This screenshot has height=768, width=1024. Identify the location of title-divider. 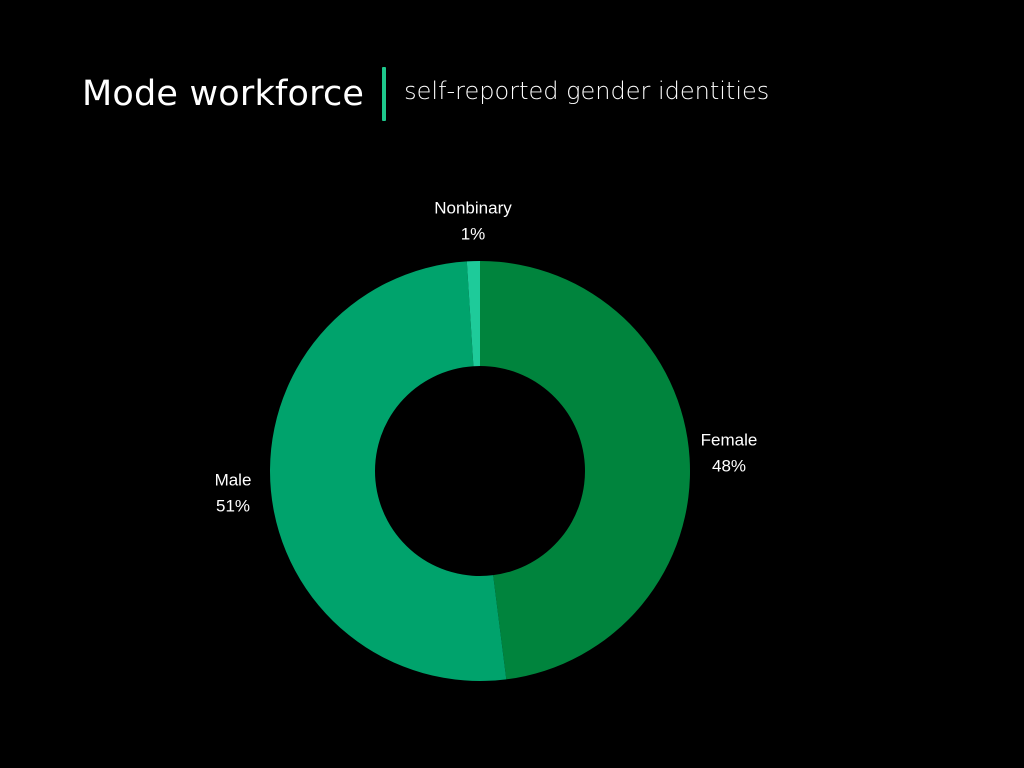
(384, 94).